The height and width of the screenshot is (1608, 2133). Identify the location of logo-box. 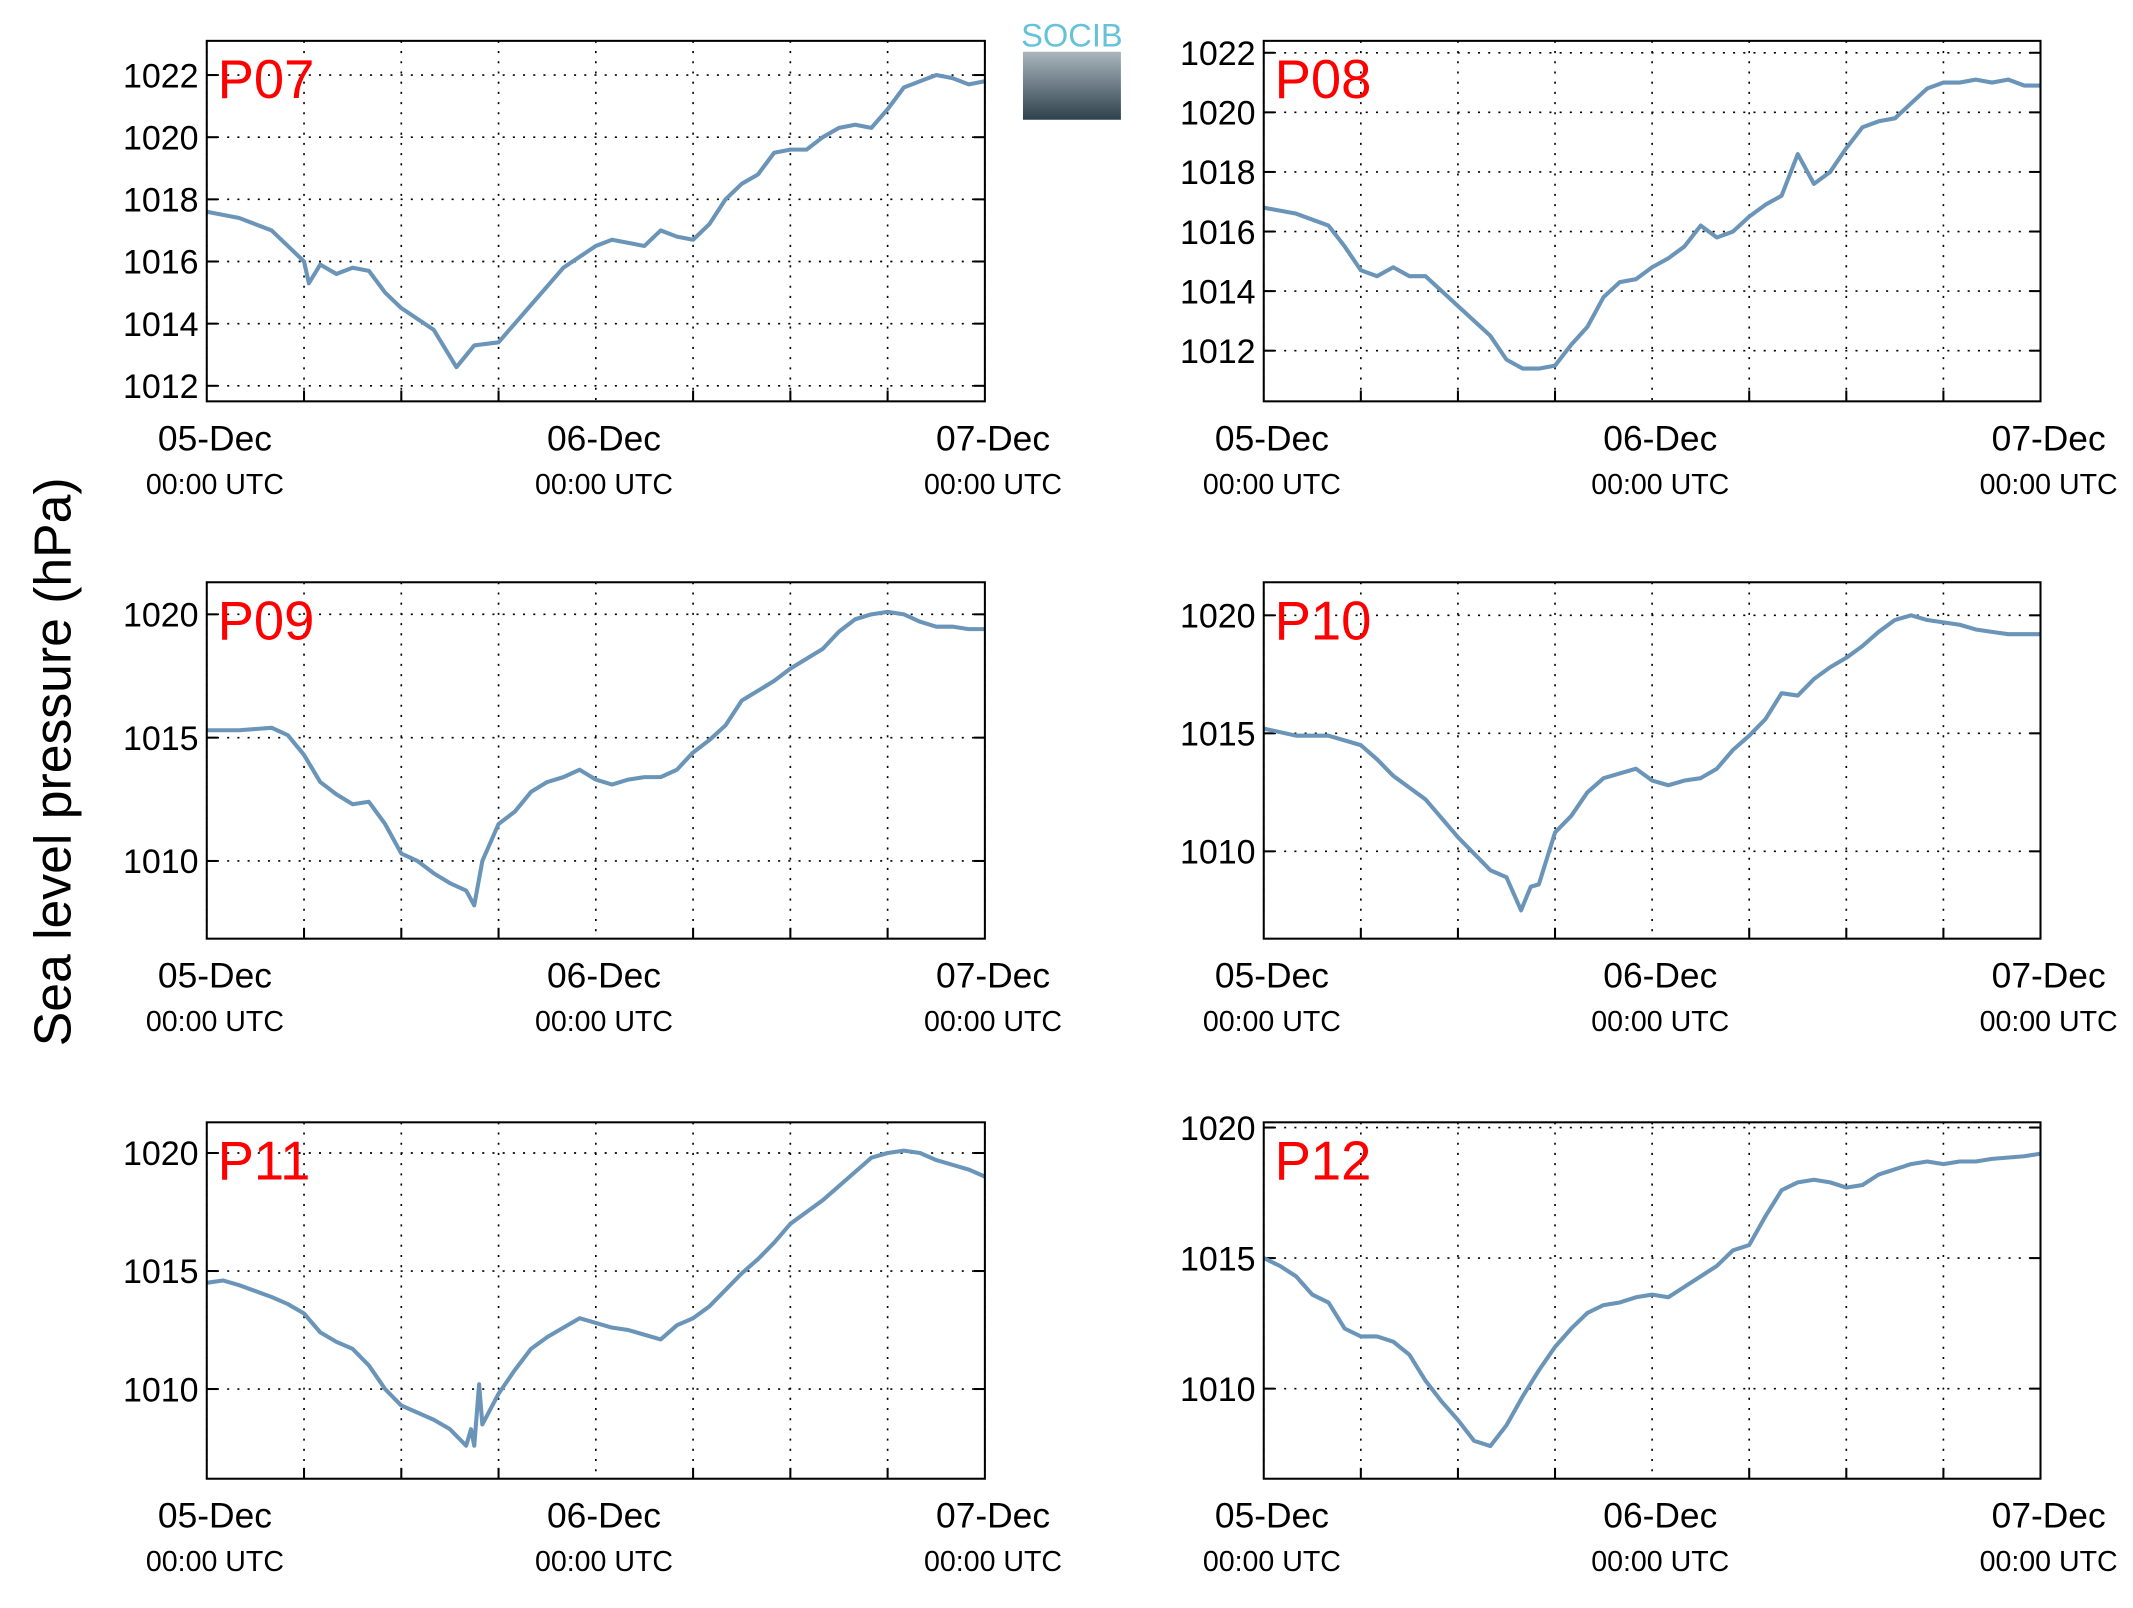
(1071, 85).